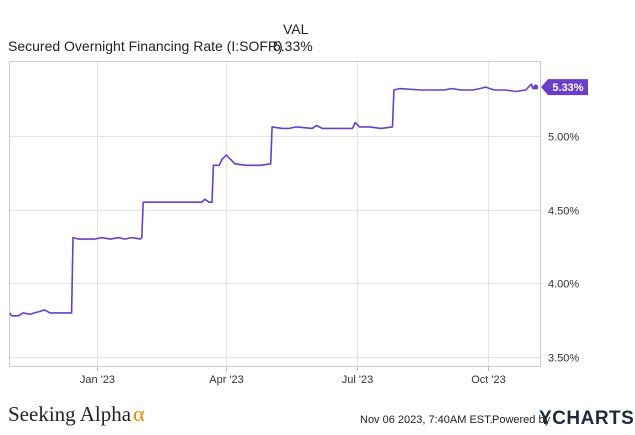 Image resolution: width=635 pixels, height=435 pixels. Describe the element at coordinates (521, 420) in the screenshot. I see `powered-by-label: Powered by` at that location.